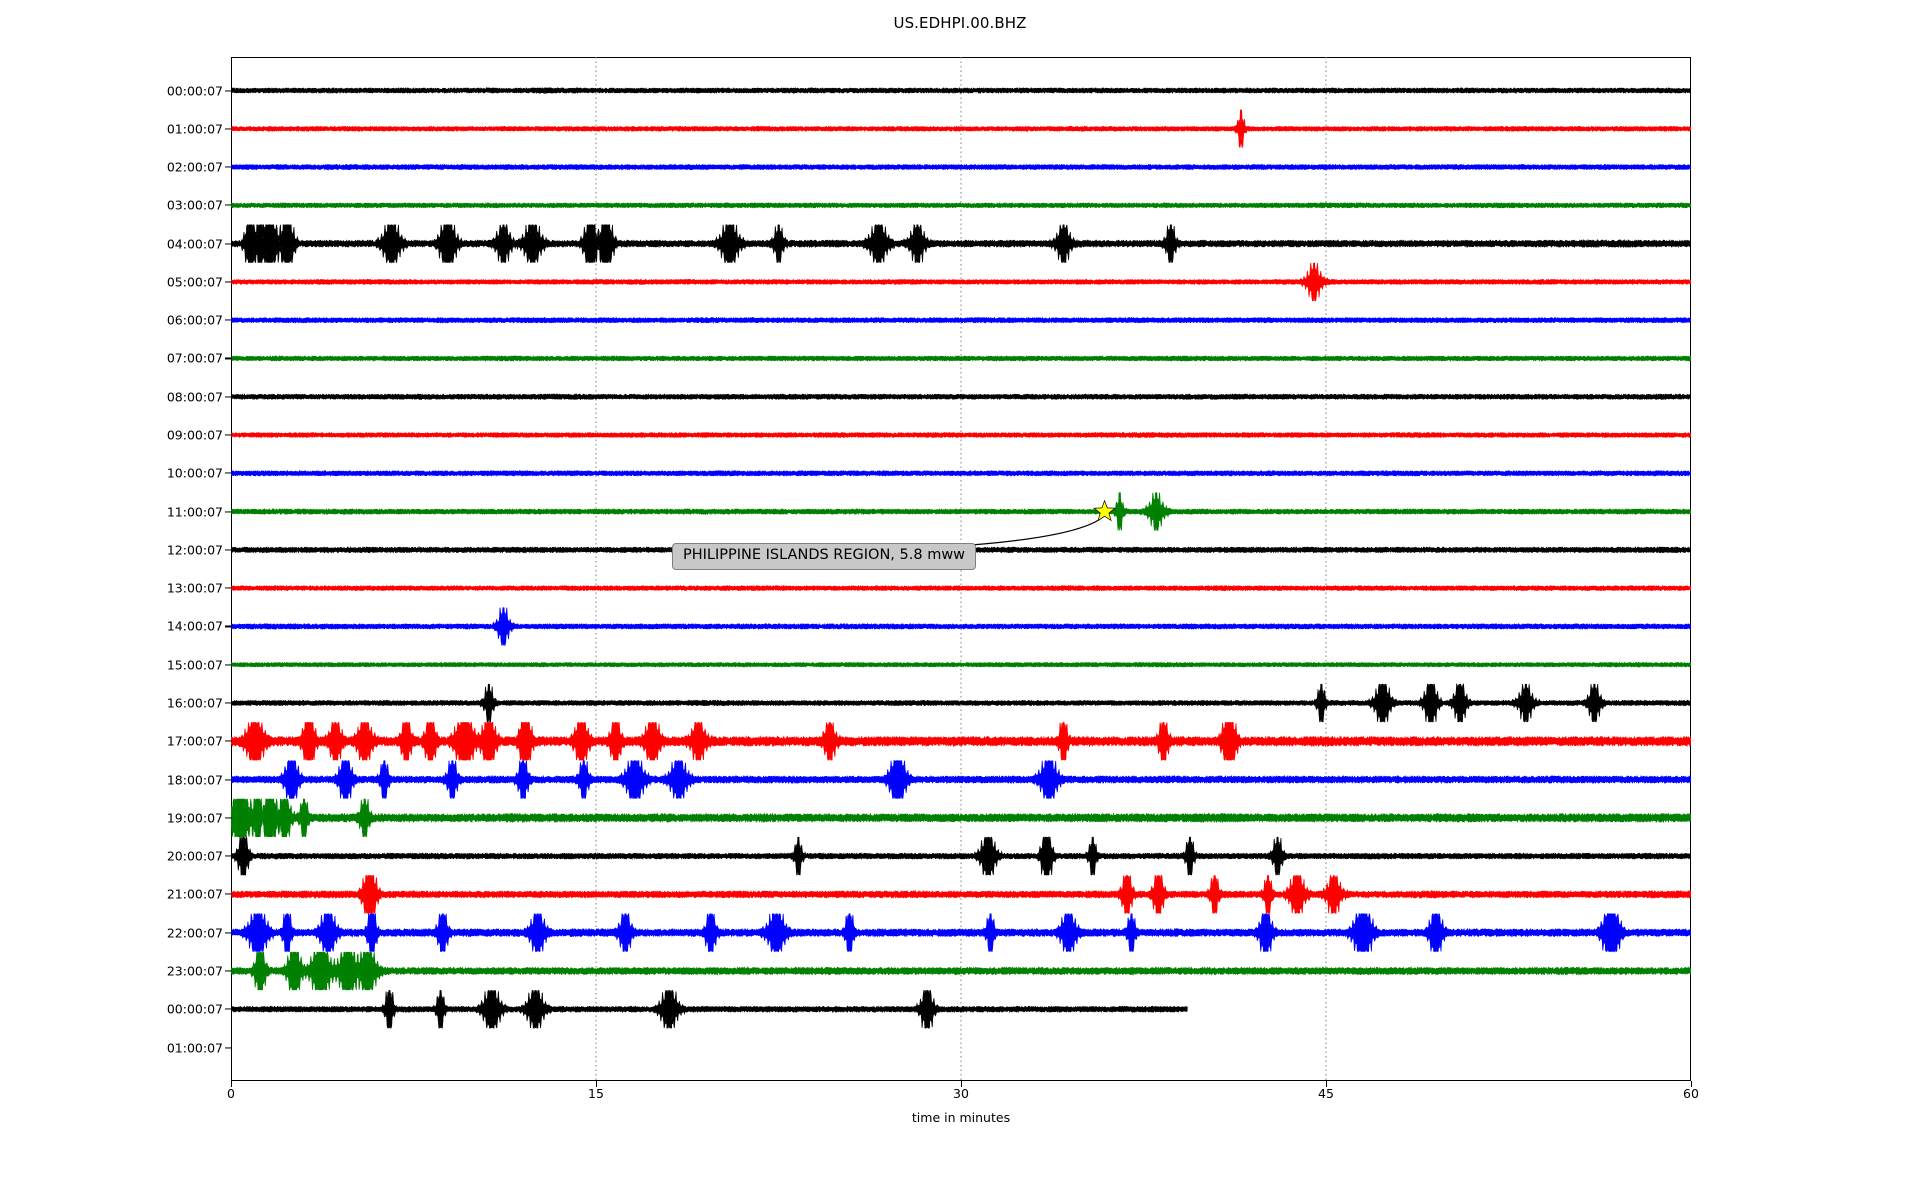 This screenshot has width=1920, height=1200. I want to click on y-tick-label: 11:00:07, so click(173, 511).